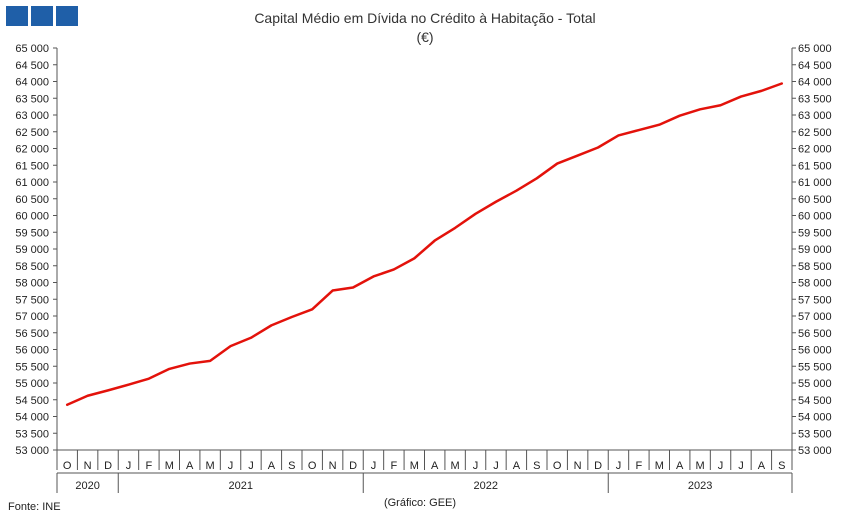 The height and width of the screenshot is (522, 851). What do you see at coordinates (815, 250) in the screenshot?
I see `y-tick-label-right: 59 000` at bounding box center [815, 250].